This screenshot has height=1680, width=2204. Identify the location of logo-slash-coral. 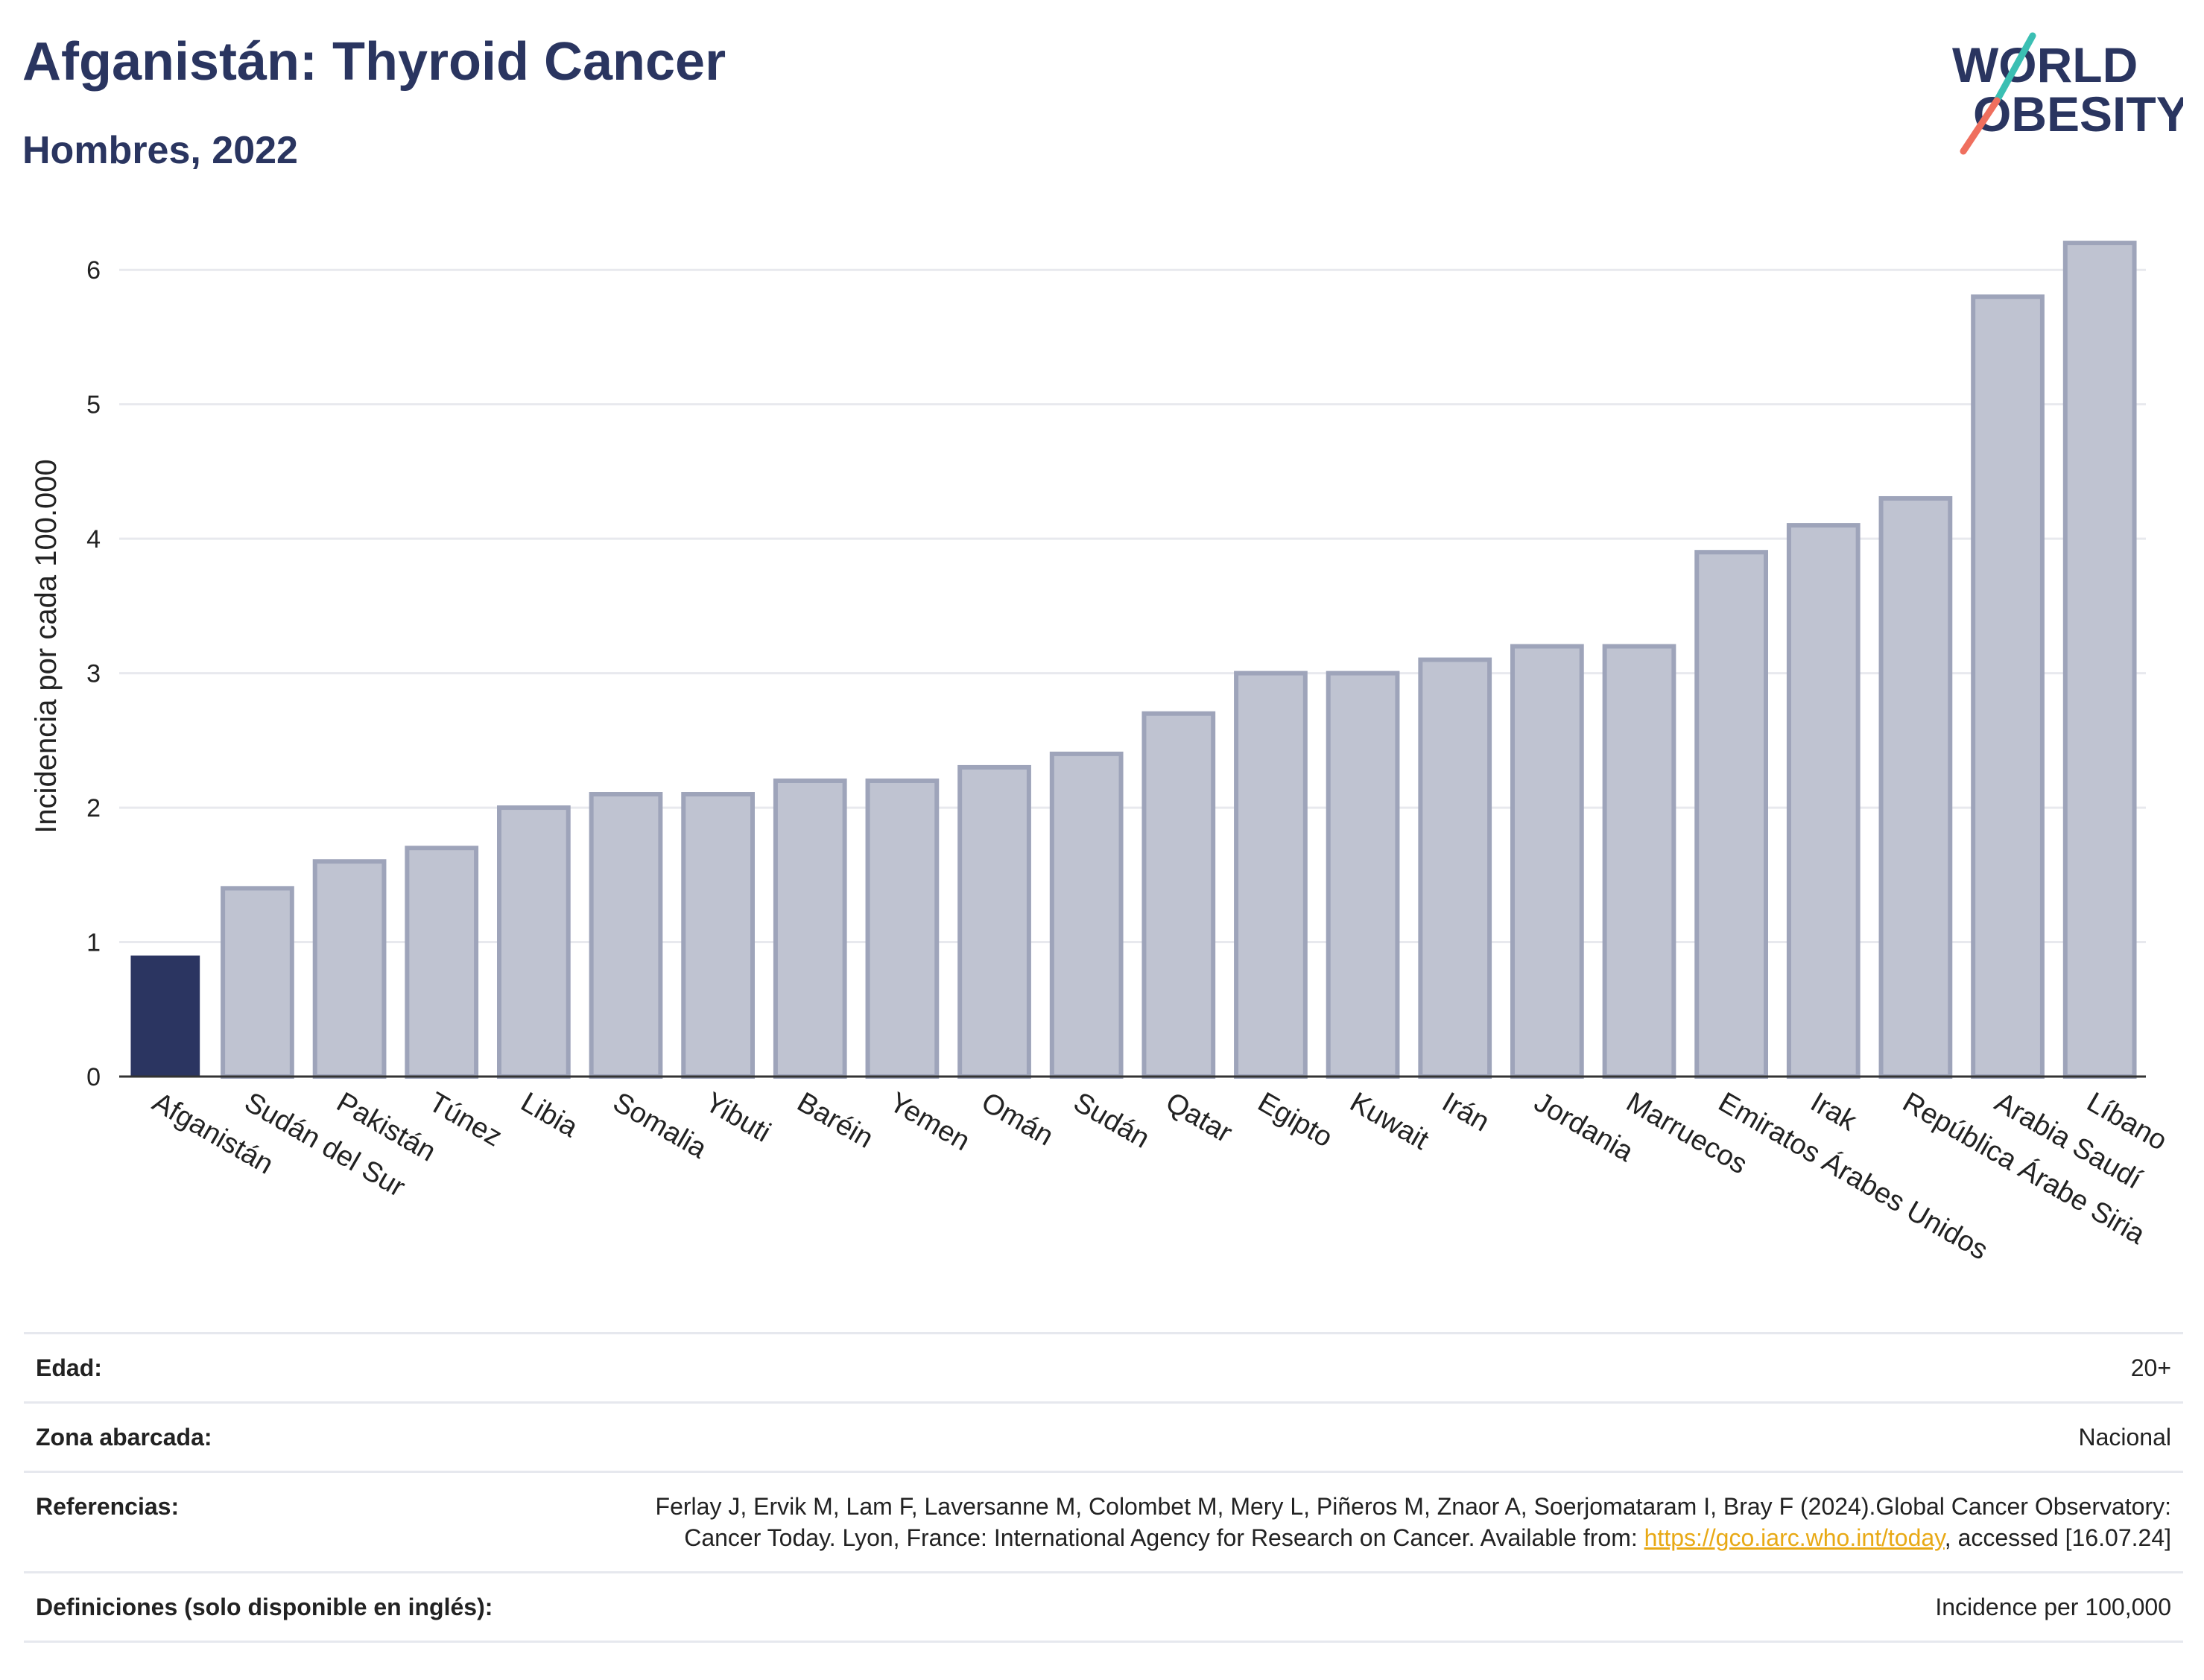
(1980, 126).